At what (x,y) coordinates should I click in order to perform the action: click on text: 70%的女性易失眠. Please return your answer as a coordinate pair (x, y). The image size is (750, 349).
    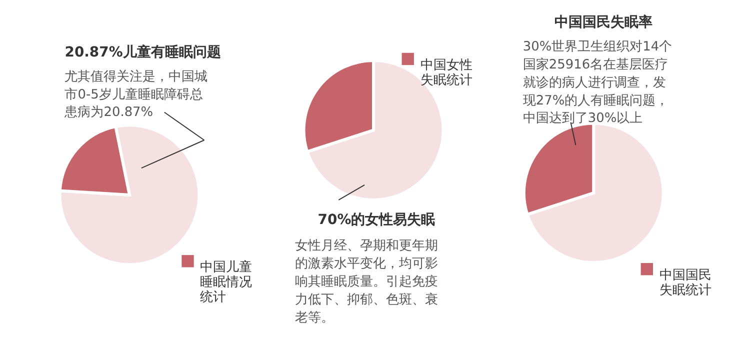
    Looking at the image, I should click on (377, 220).